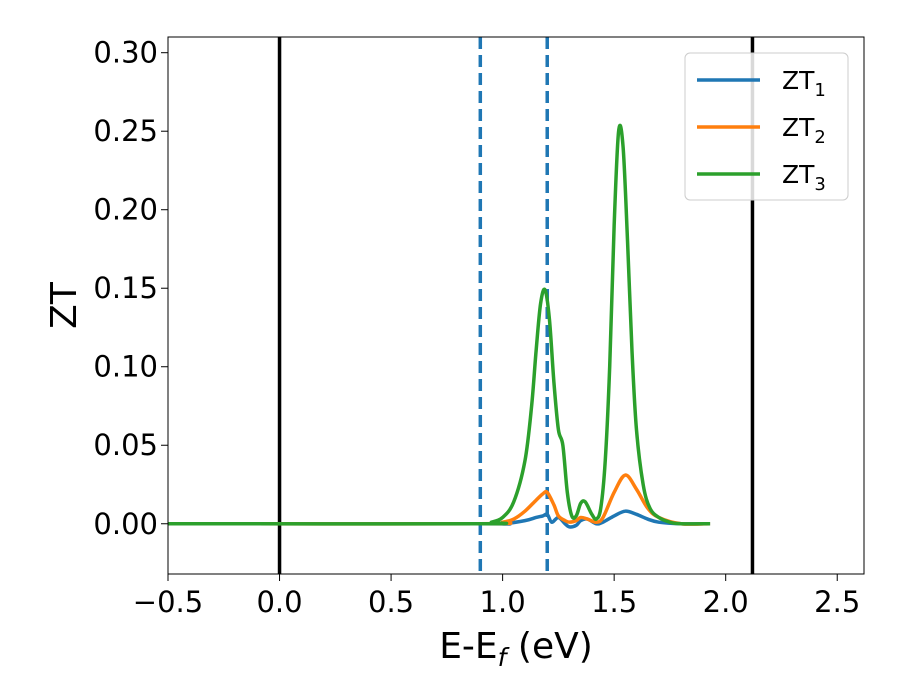 The width and height of the screenshot is (900, 700). Describe the element at coordinates (804, 130) in the screenshot. I see `legend-label-zt2: ZT2` at that location.